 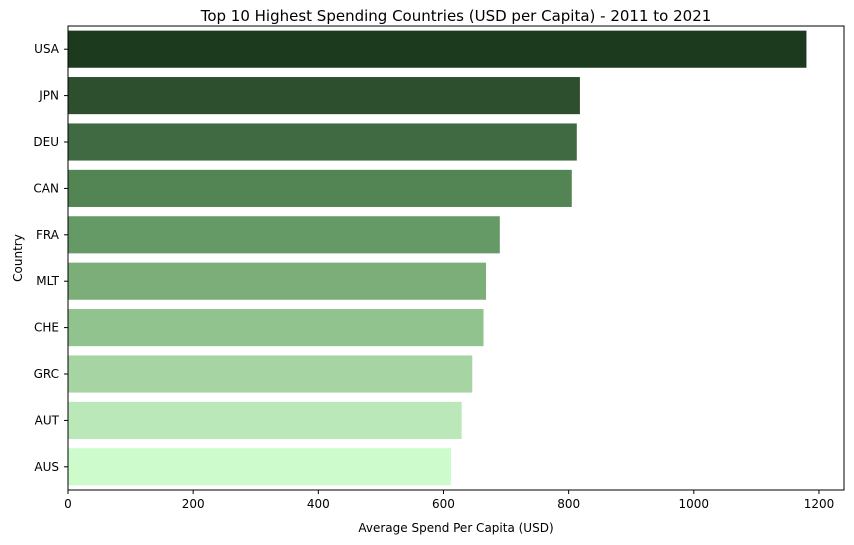 I want to click on y-tick-label: AUT, so click(x=47, y=420).